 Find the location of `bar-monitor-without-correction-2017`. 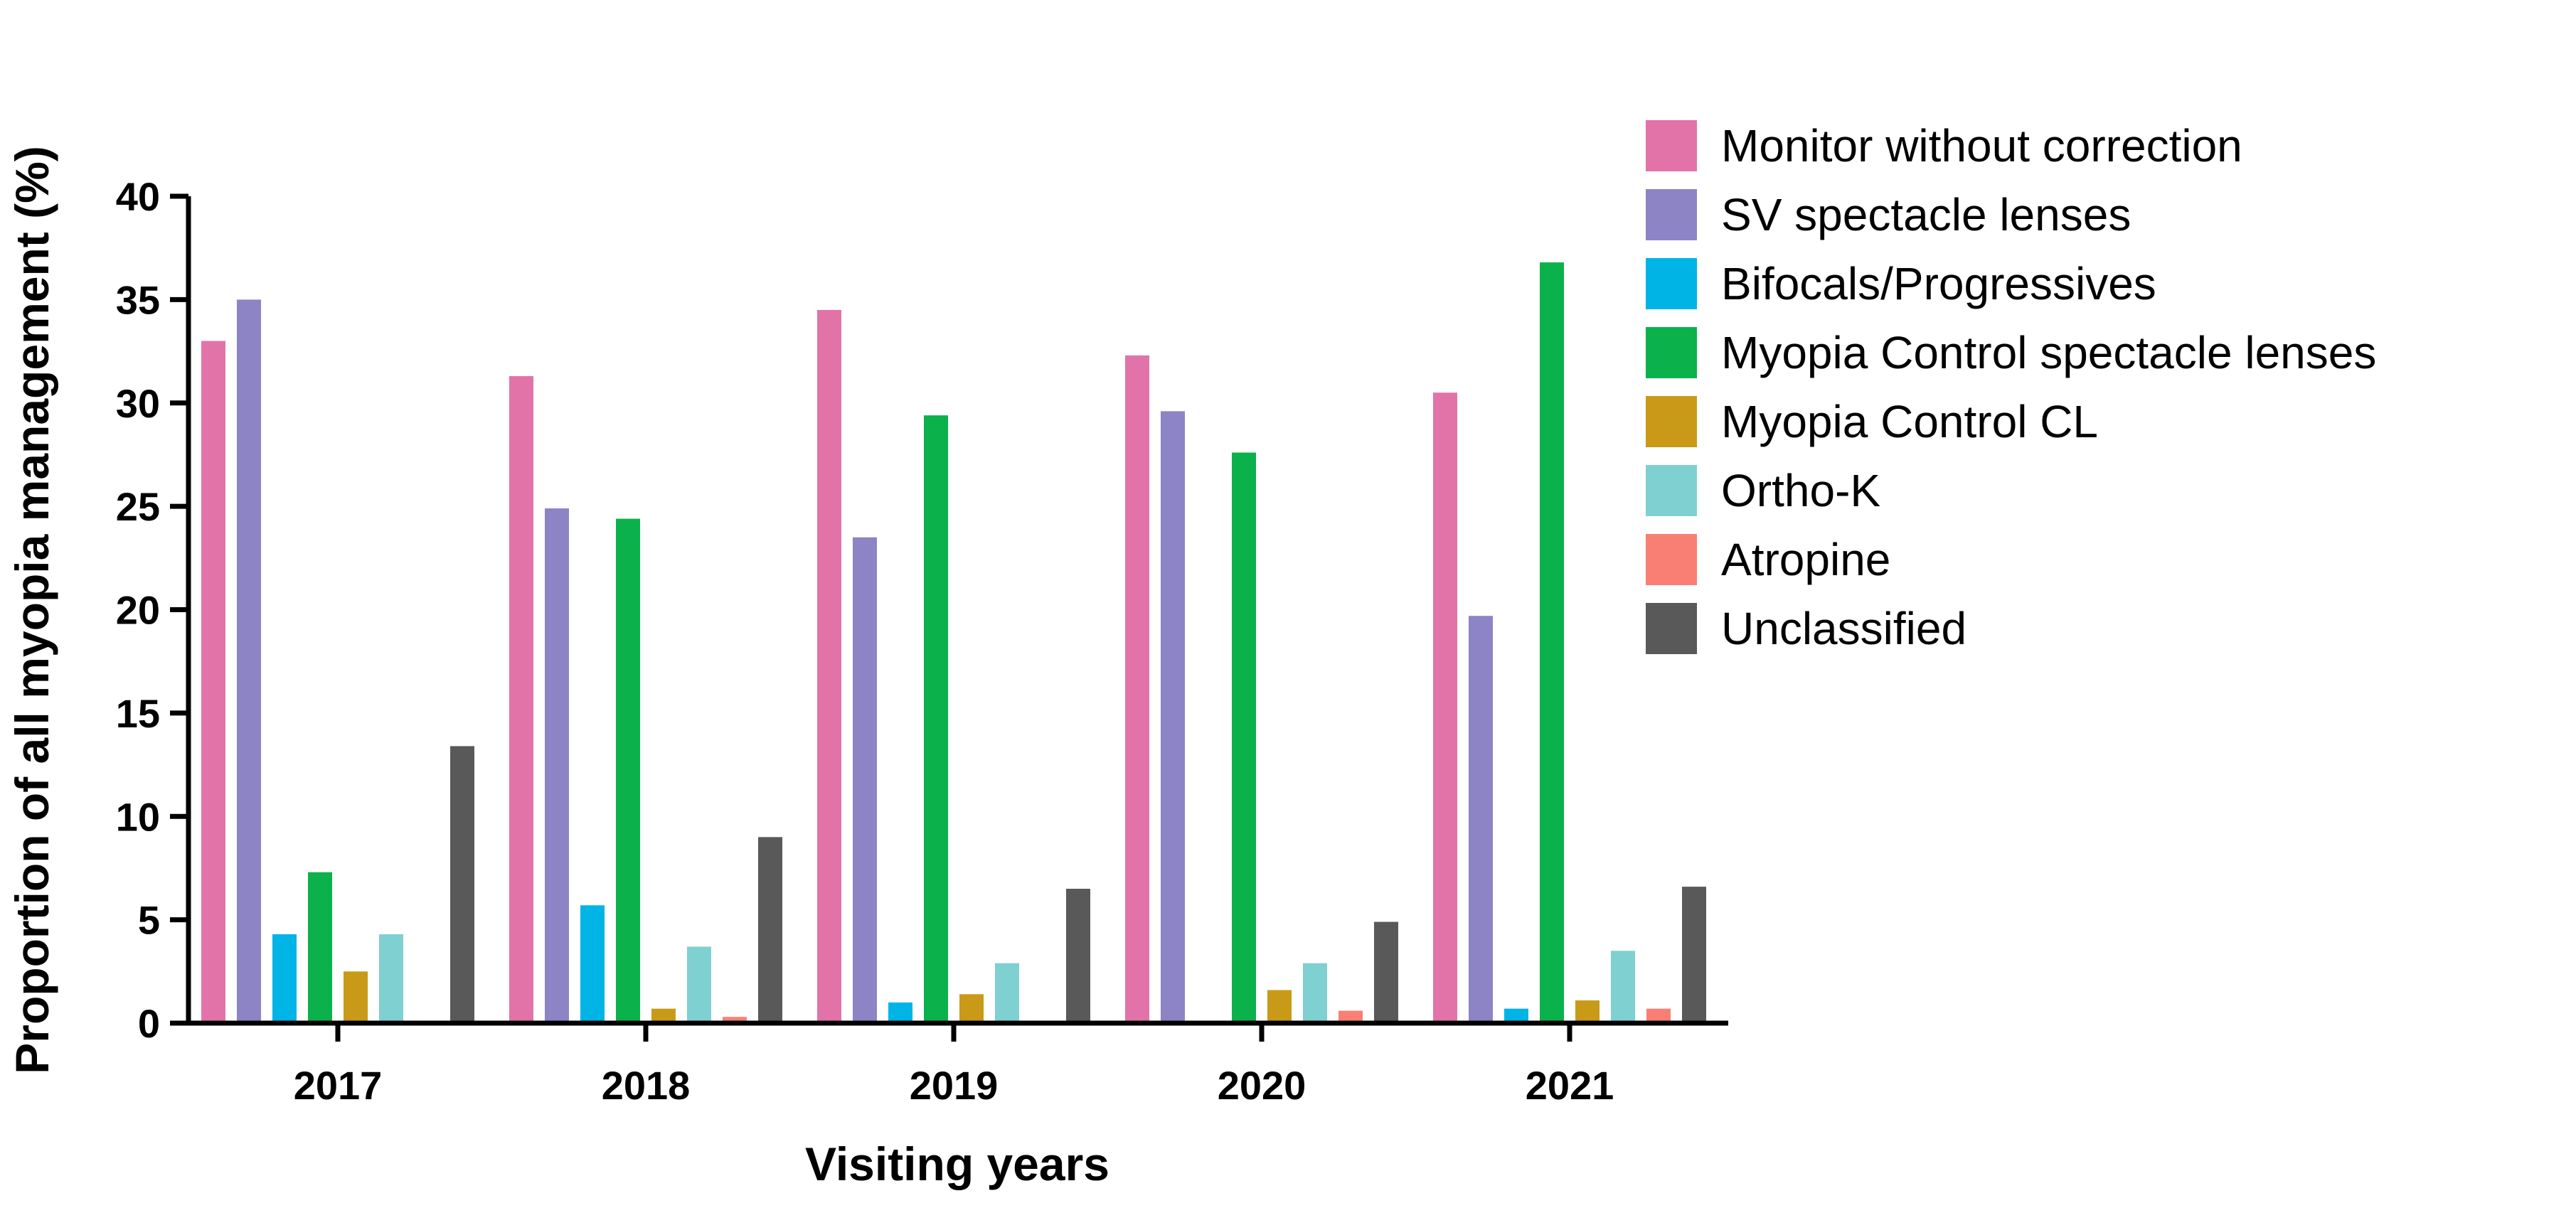

bar-monitor-without-correction-2017 is located at coordinates (213, 682).